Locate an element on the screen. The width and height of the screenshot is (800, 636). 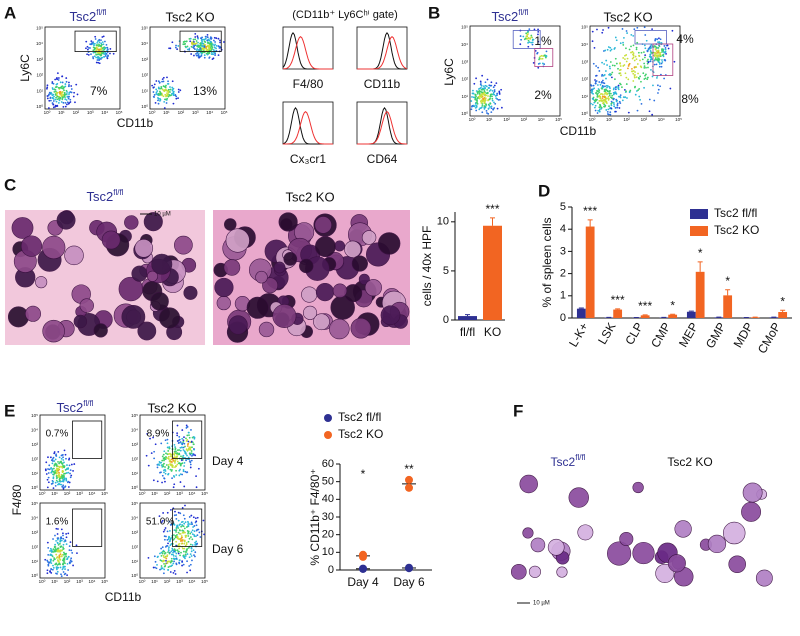
flow-gate is located at coordinates (87, 527).